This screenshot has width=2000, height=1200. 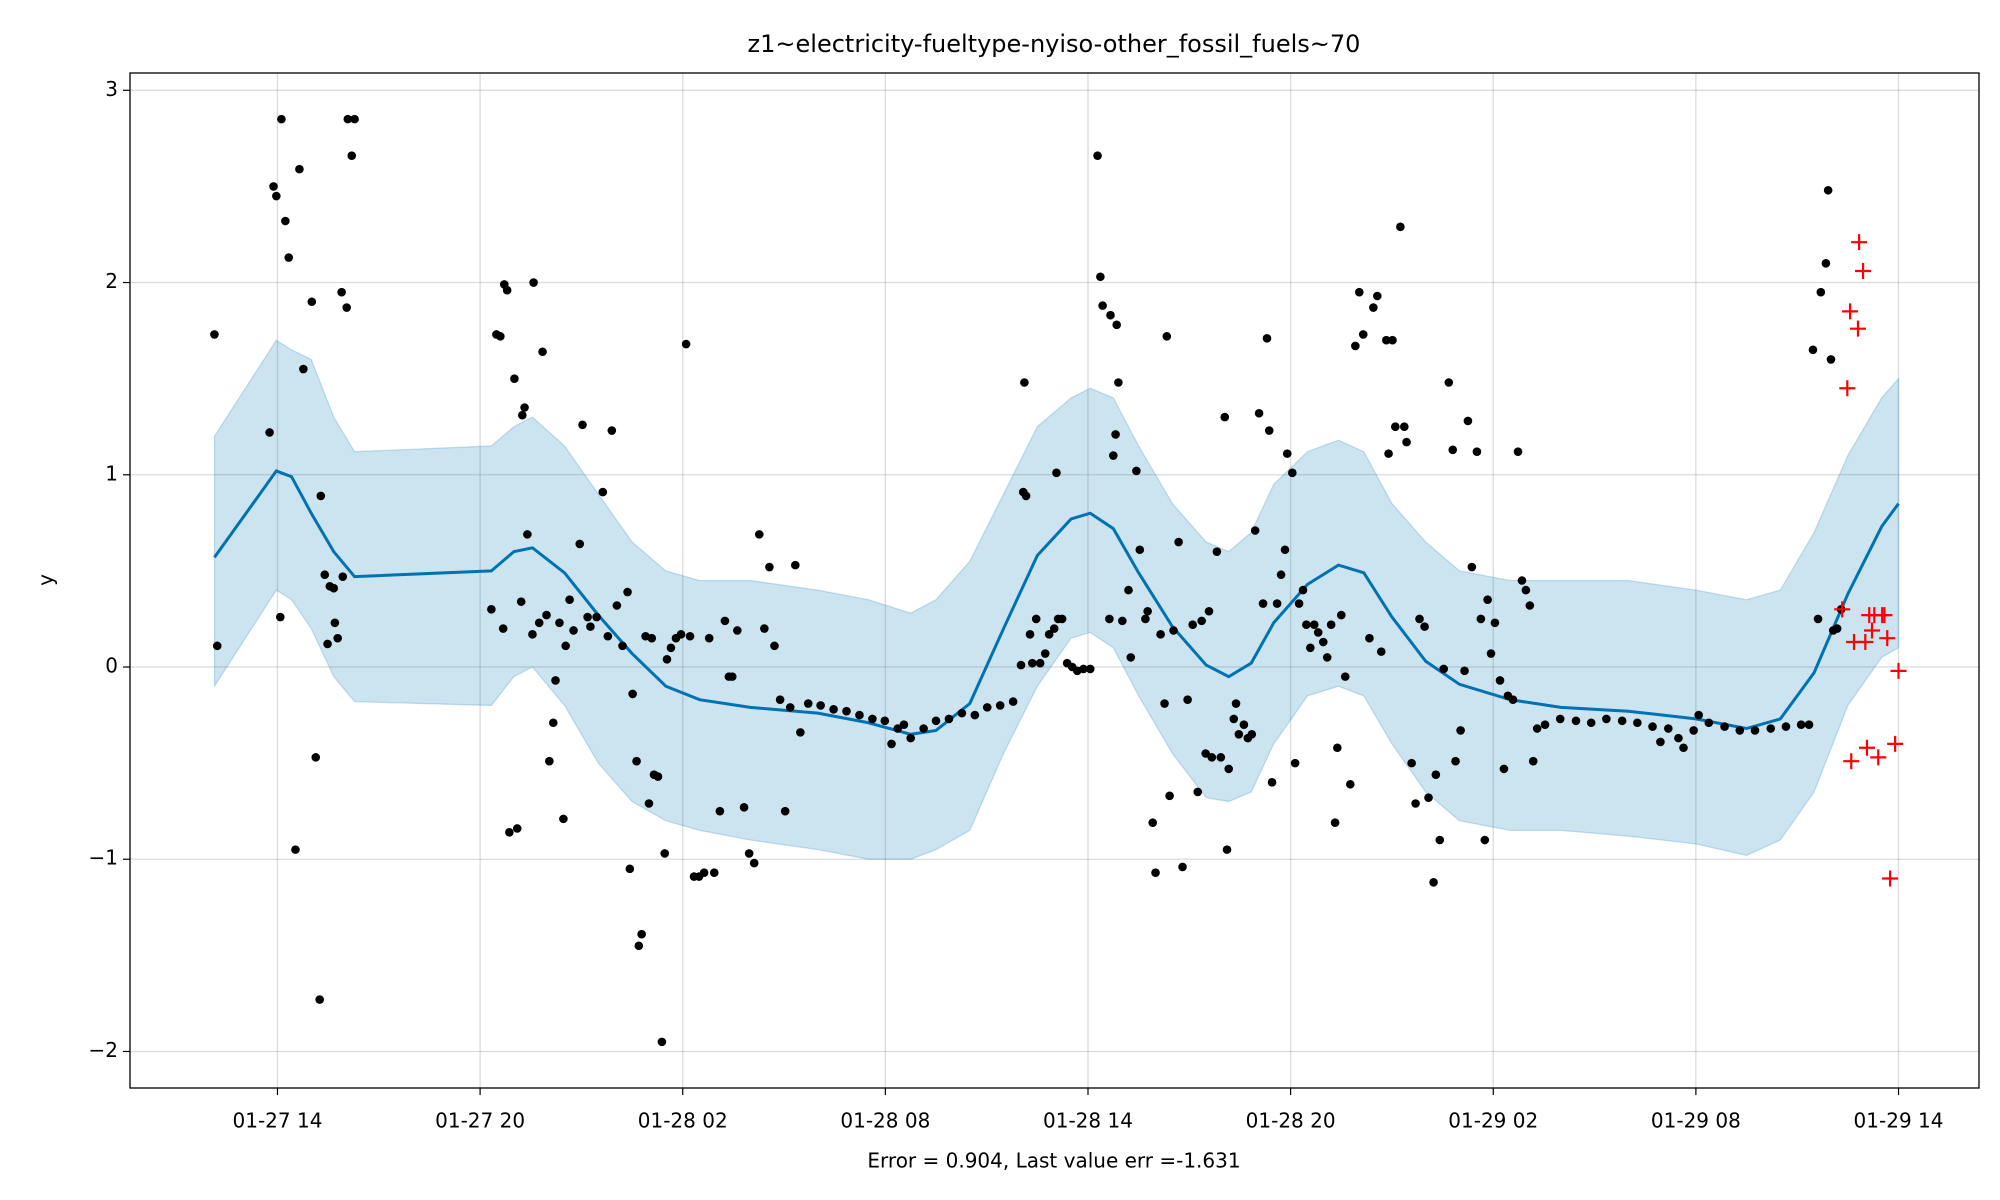 I want to click on x-tick-label: 01-28 08, so click(x=885, y=1121).